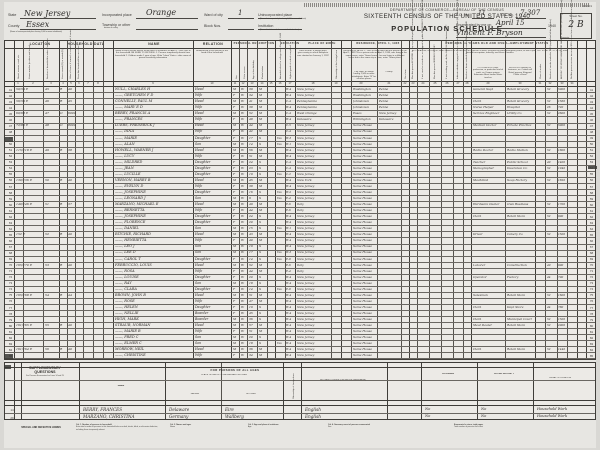  Describe the element at coordinates (179, 417) in the screenshot. I see `supp-cell-father: Germany` at that location.